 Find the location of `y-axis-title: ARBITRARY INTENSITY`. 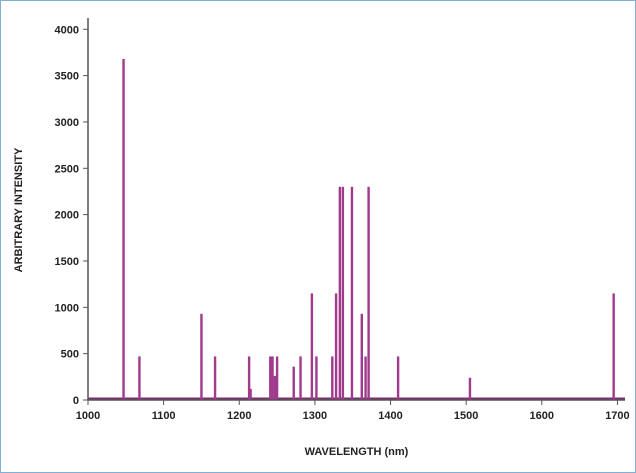

y-axis-title: ARBITRARY INTENSITY is located at coordinates (19, 209).